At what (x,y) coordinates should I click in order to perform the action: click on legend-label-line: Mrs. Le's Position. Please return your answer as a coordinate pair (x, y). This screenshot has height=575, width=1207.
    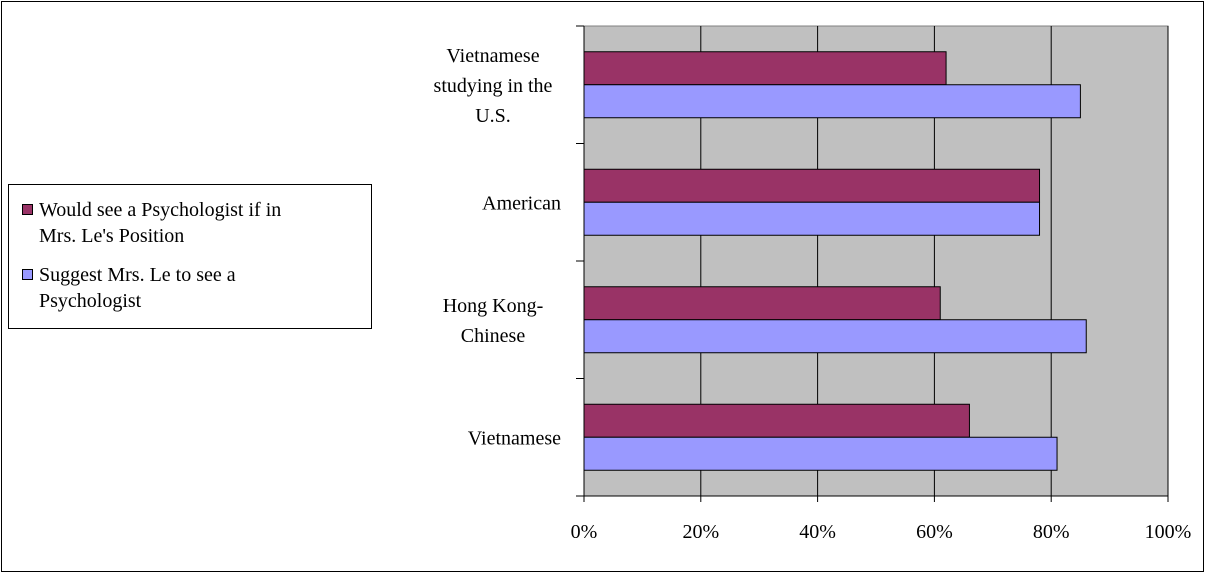
    Looking at the image, I should click on (112, 236).